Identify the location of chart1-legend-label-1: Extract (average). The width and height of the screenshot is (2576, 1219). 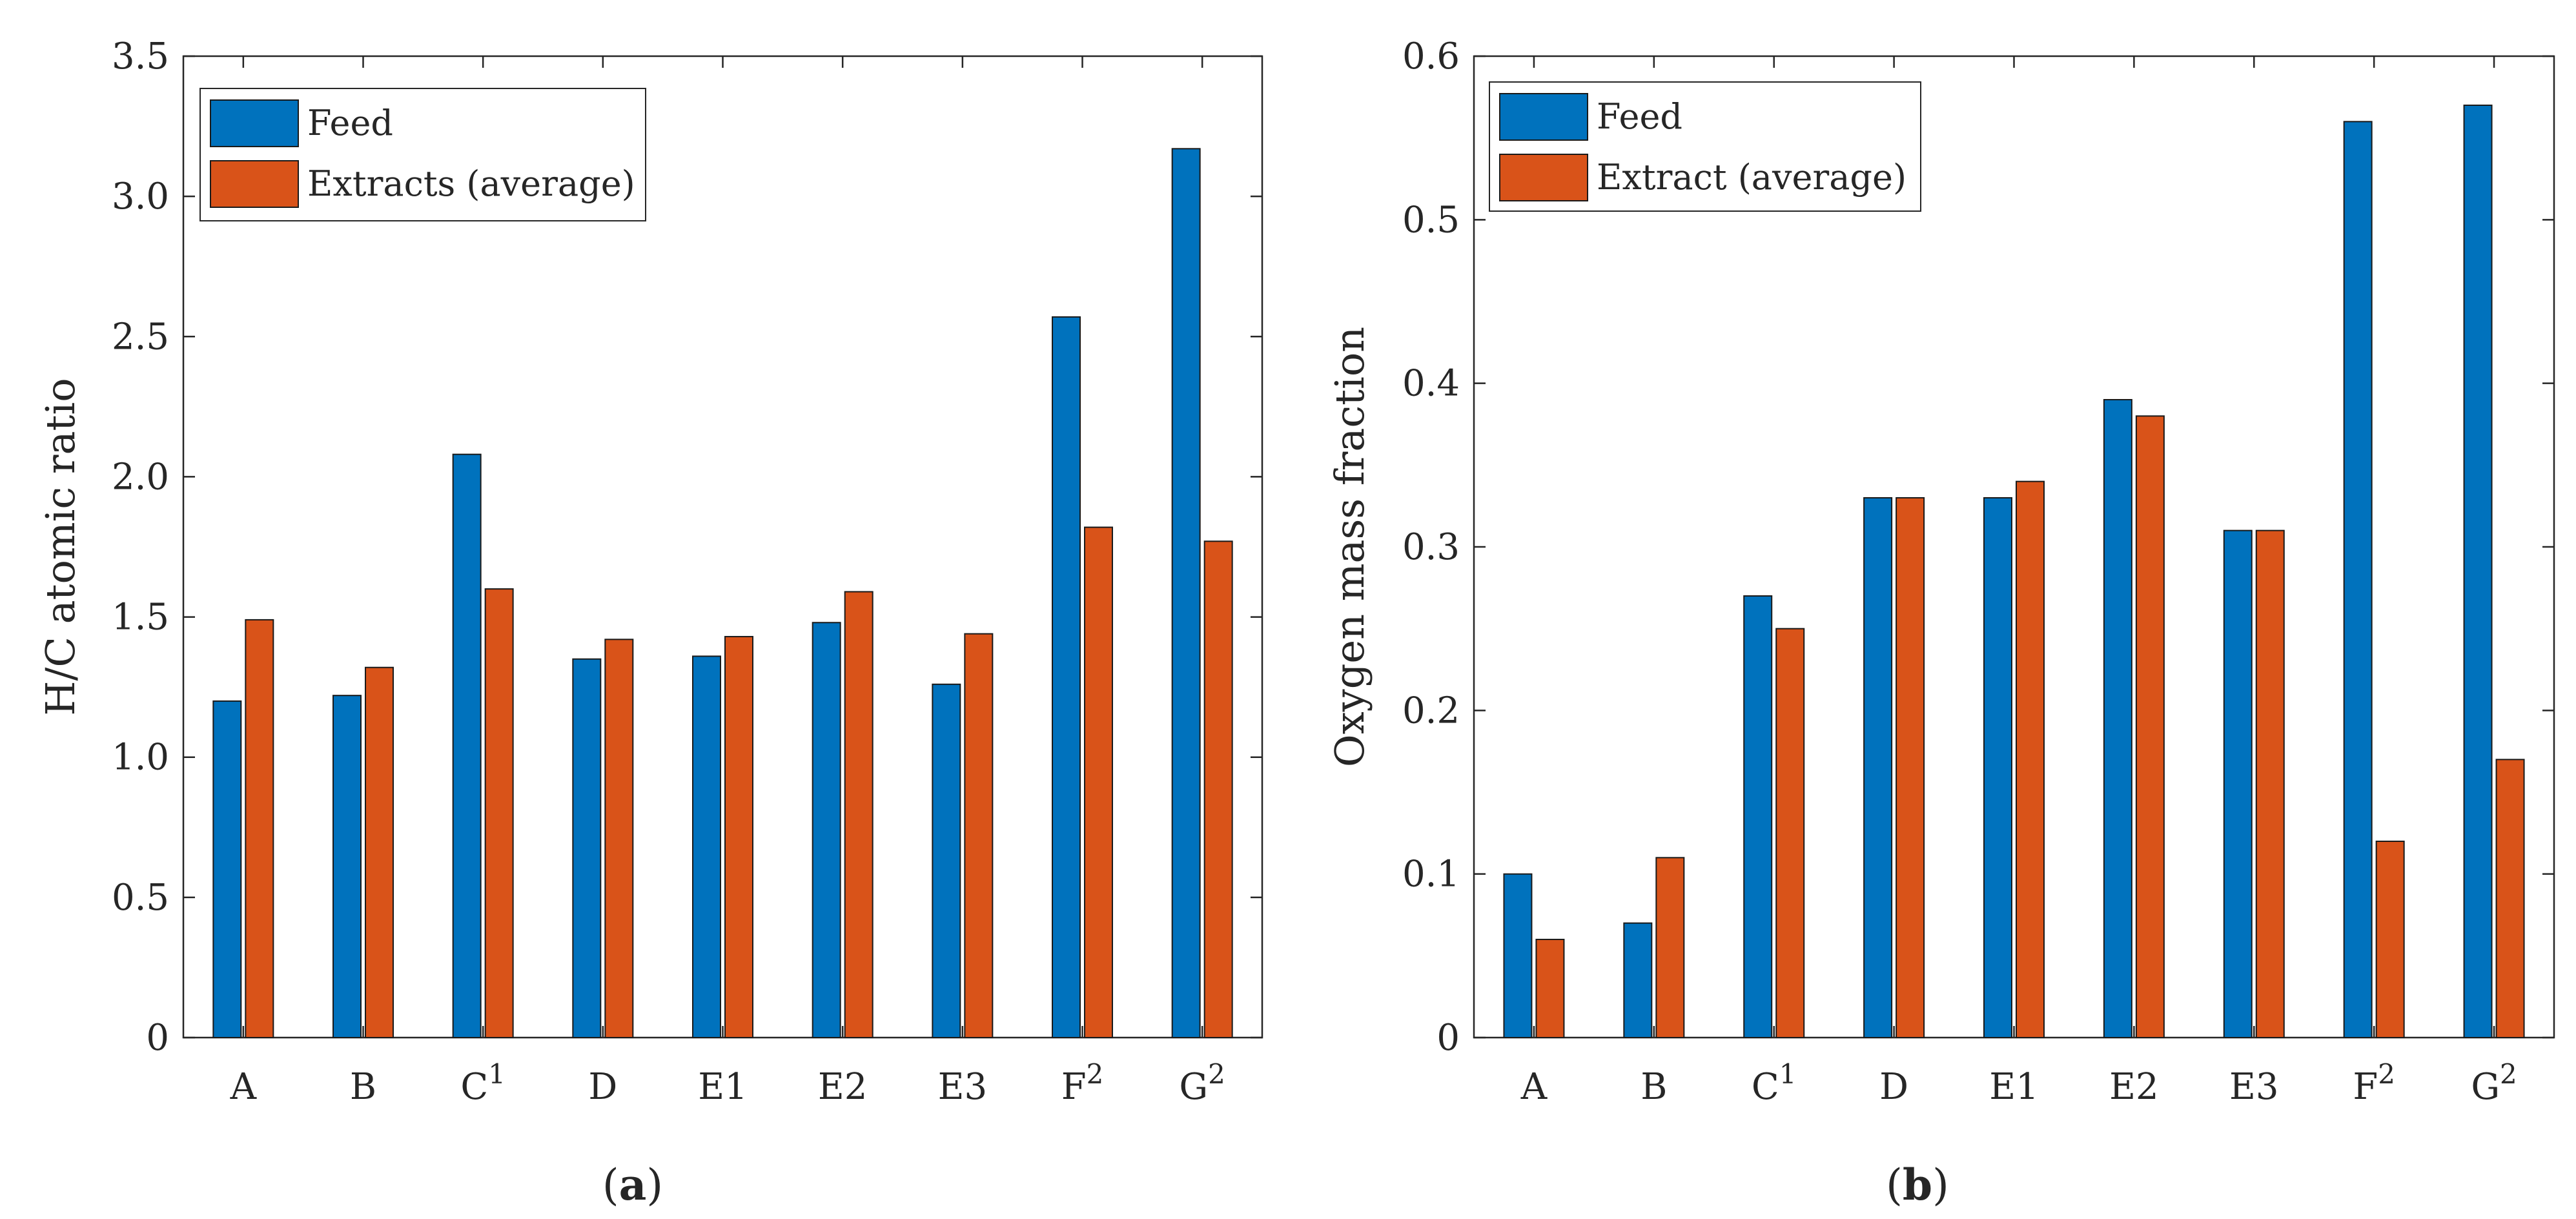
(1751, 177).